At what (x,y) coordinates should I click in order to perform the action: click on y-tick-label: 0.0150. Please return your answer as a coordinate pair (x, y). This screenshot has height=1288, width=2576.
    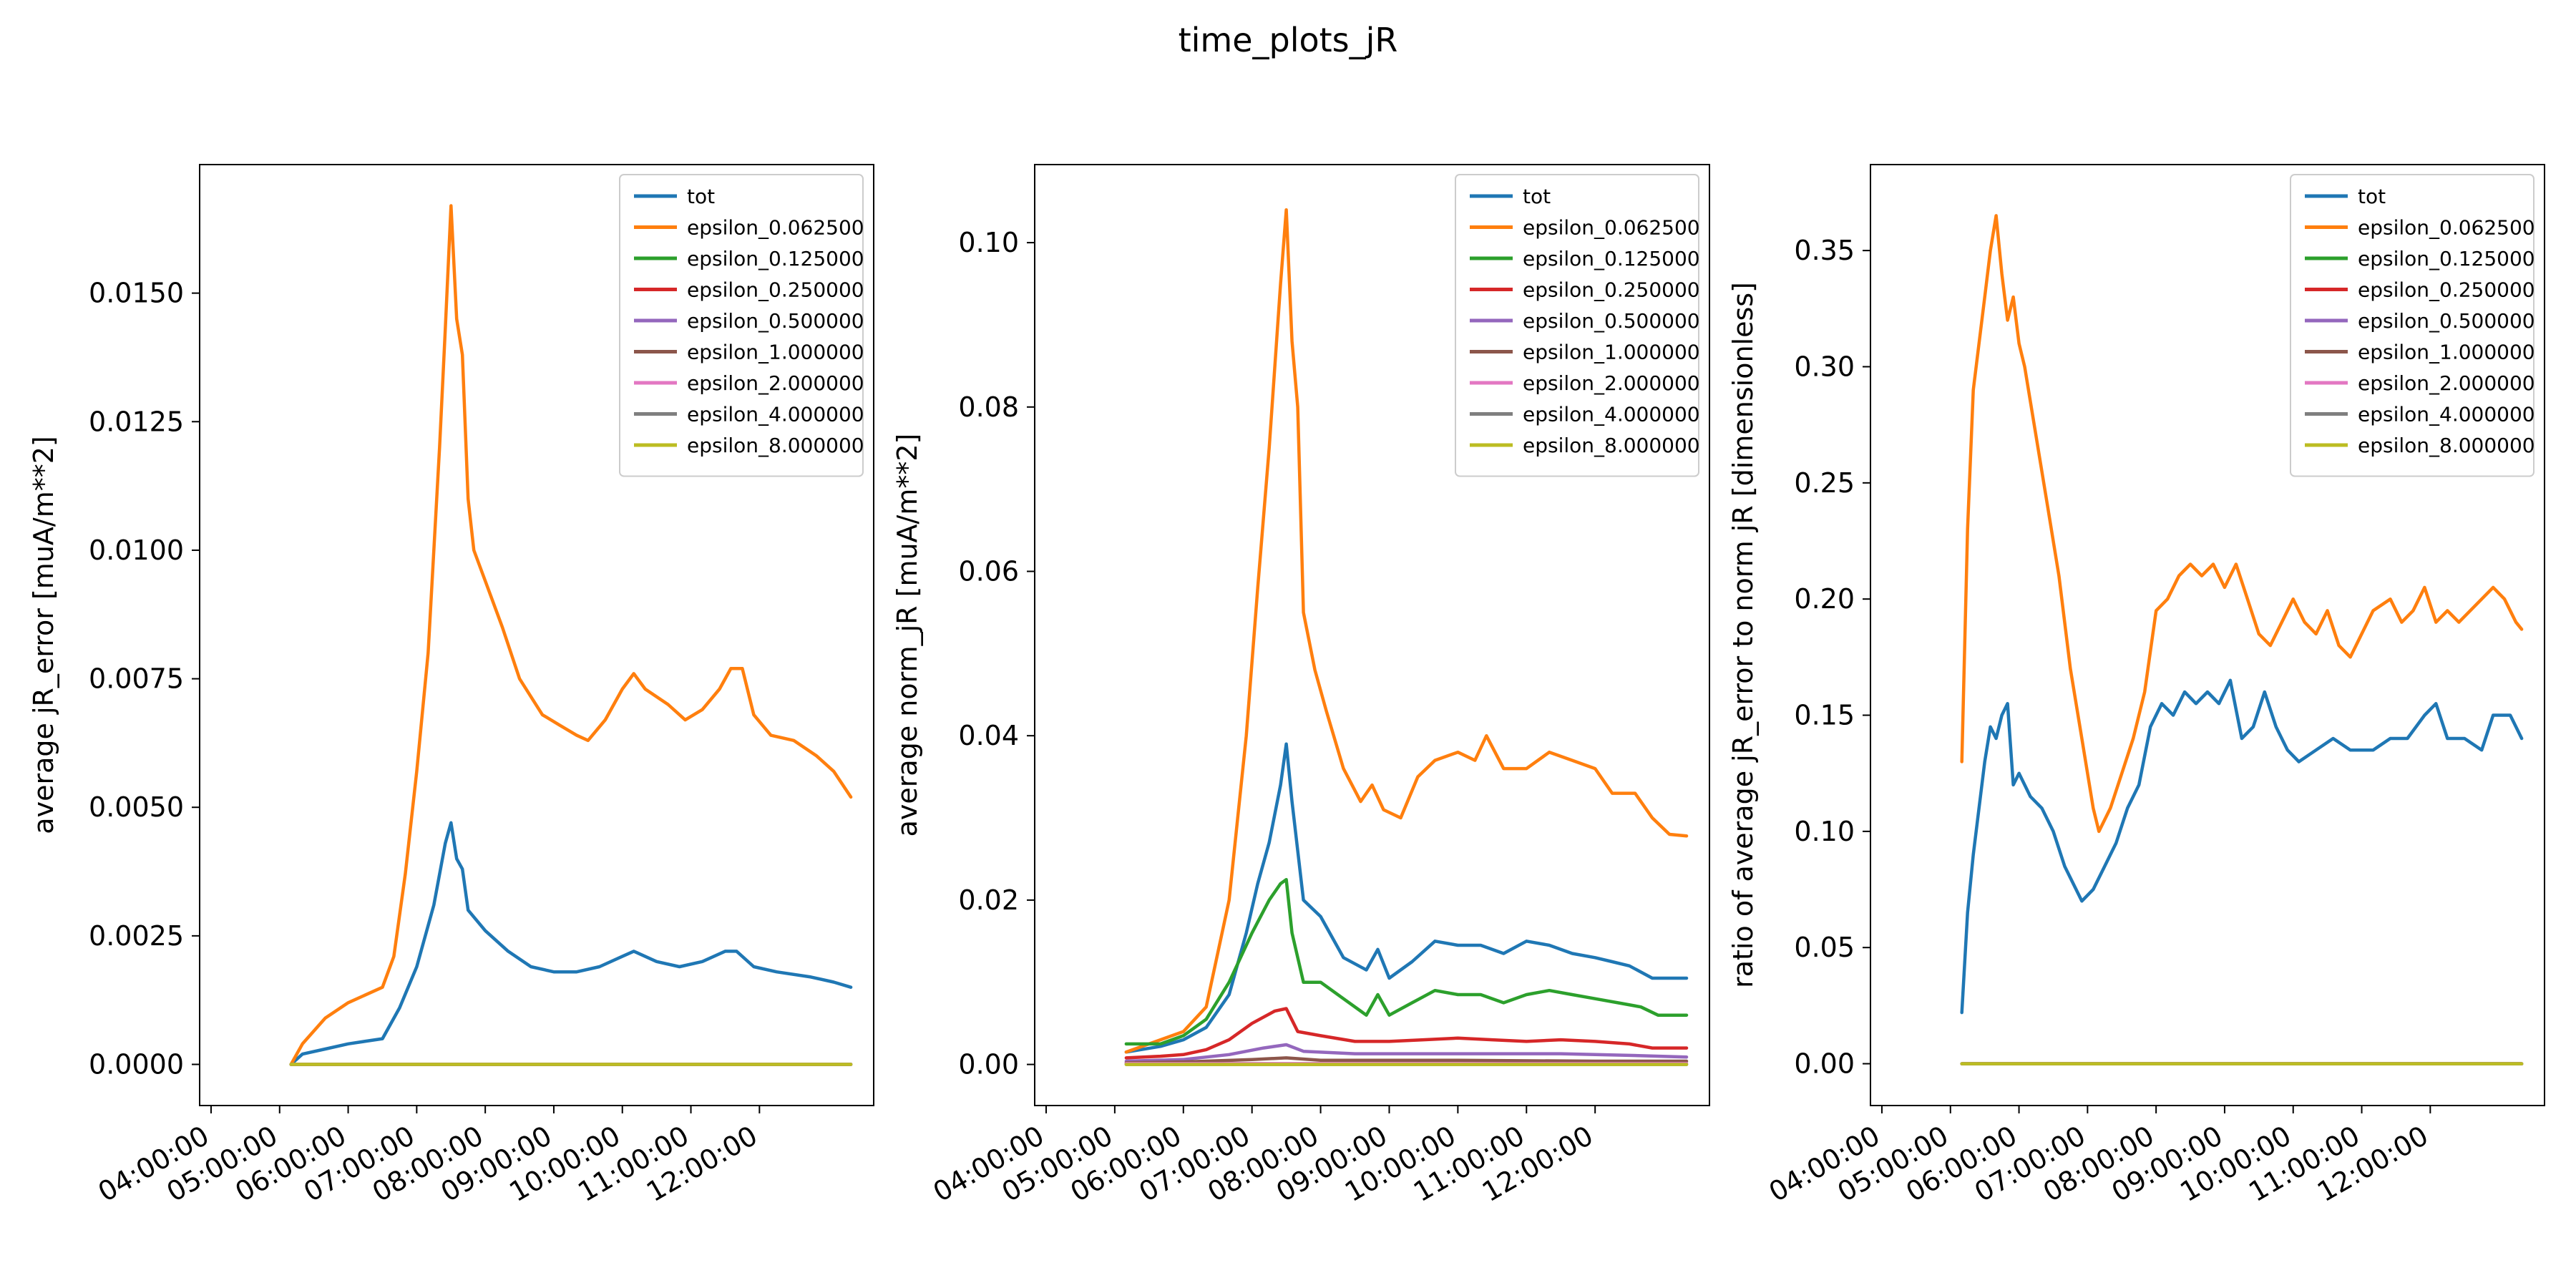
    Looking at the image, I should click on (136, 293).